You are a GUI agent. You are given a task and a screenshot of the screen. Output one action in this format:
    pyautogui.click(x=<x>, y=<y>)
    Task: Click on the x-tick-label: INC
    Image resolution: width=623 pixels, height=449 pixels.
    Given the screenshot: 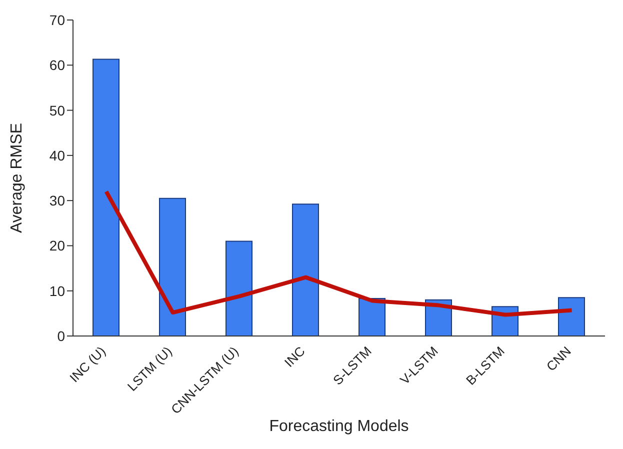 What is the action you would take?
    pyautogui.click(x=294, y=357)
    